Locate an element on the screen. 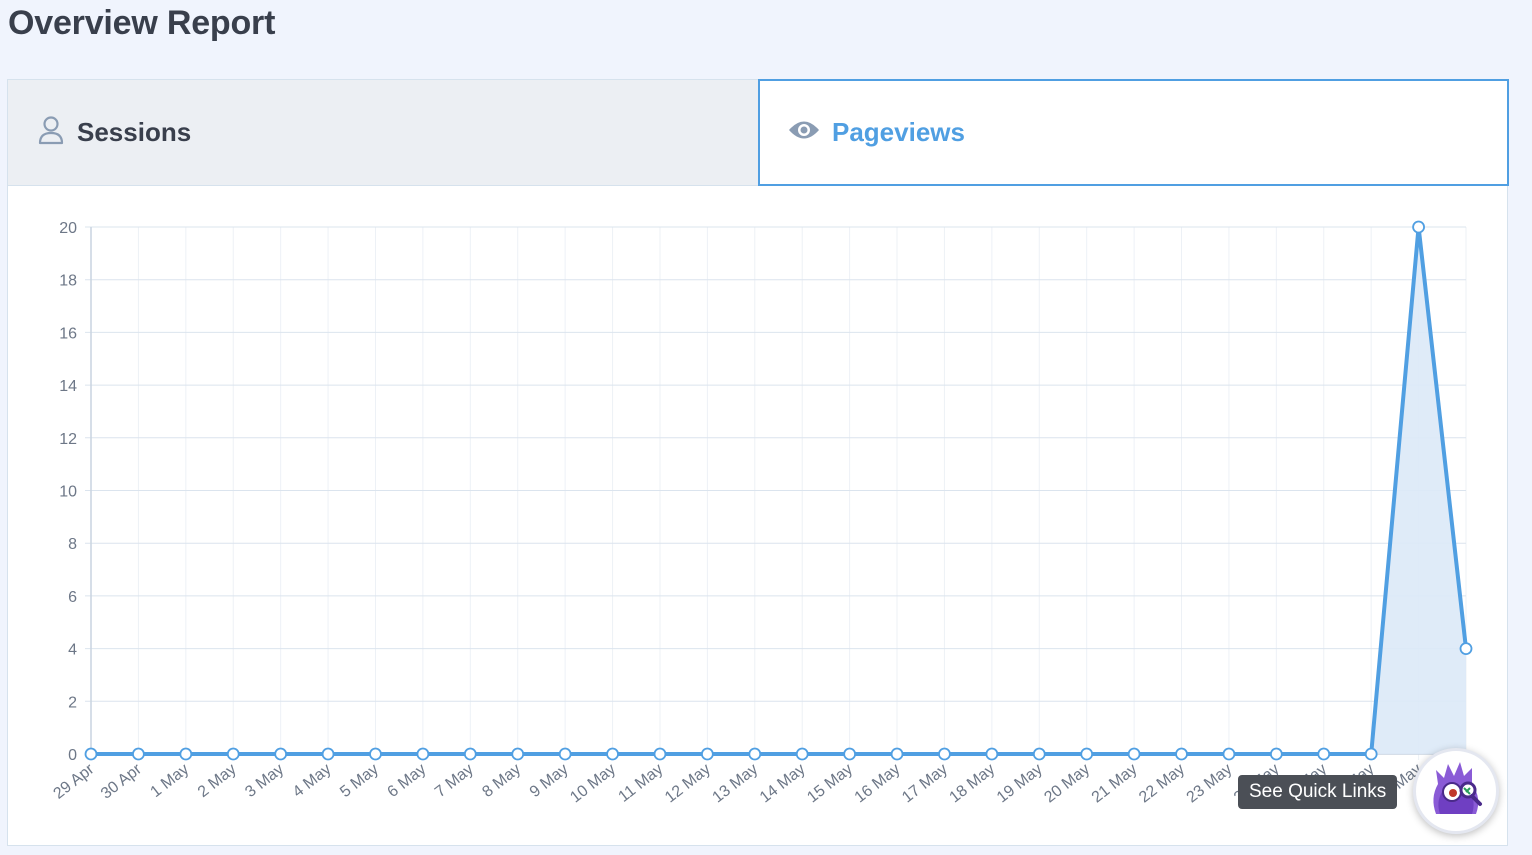  user-icon is located at coordinates (51, 132).